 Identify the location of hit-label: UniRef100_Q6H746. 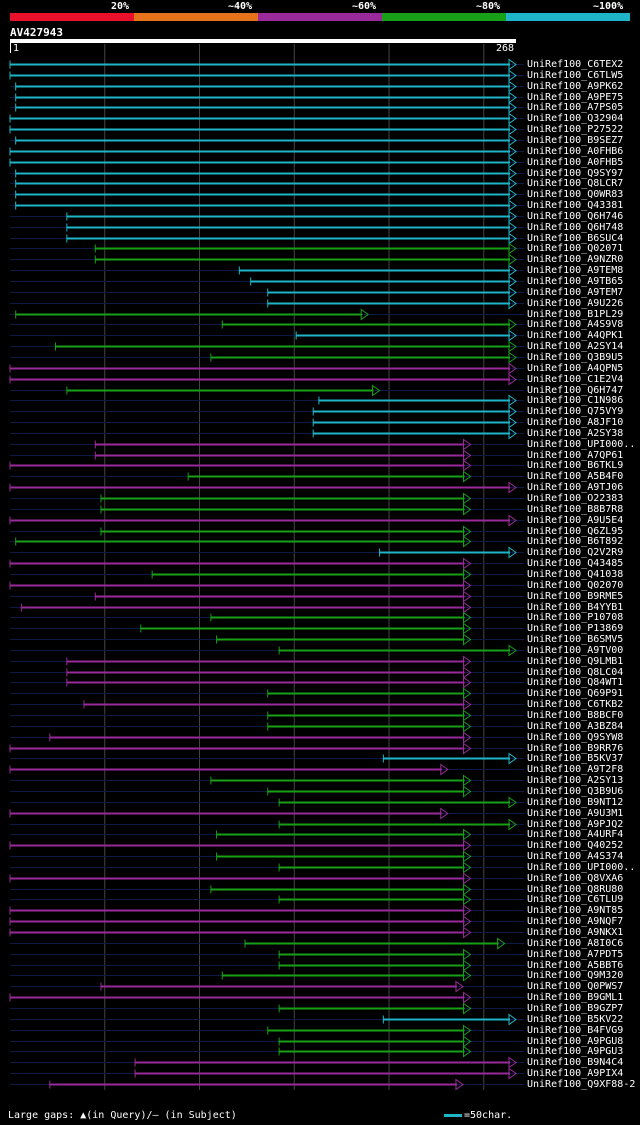
(575, 216).